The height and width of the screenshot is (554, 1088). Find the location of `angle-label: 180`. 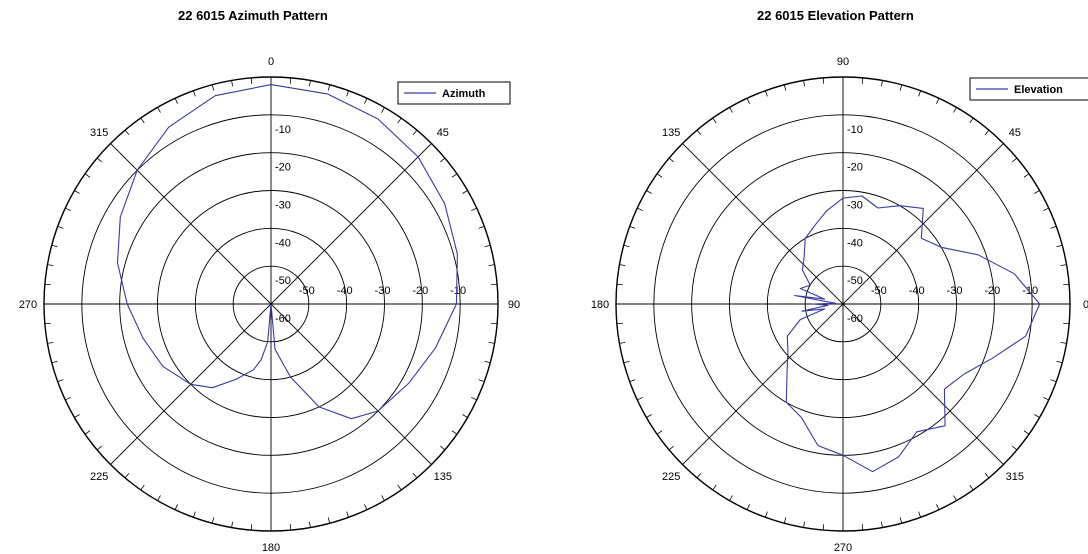

angle-label: 180 is located at coordinates (600, 305).